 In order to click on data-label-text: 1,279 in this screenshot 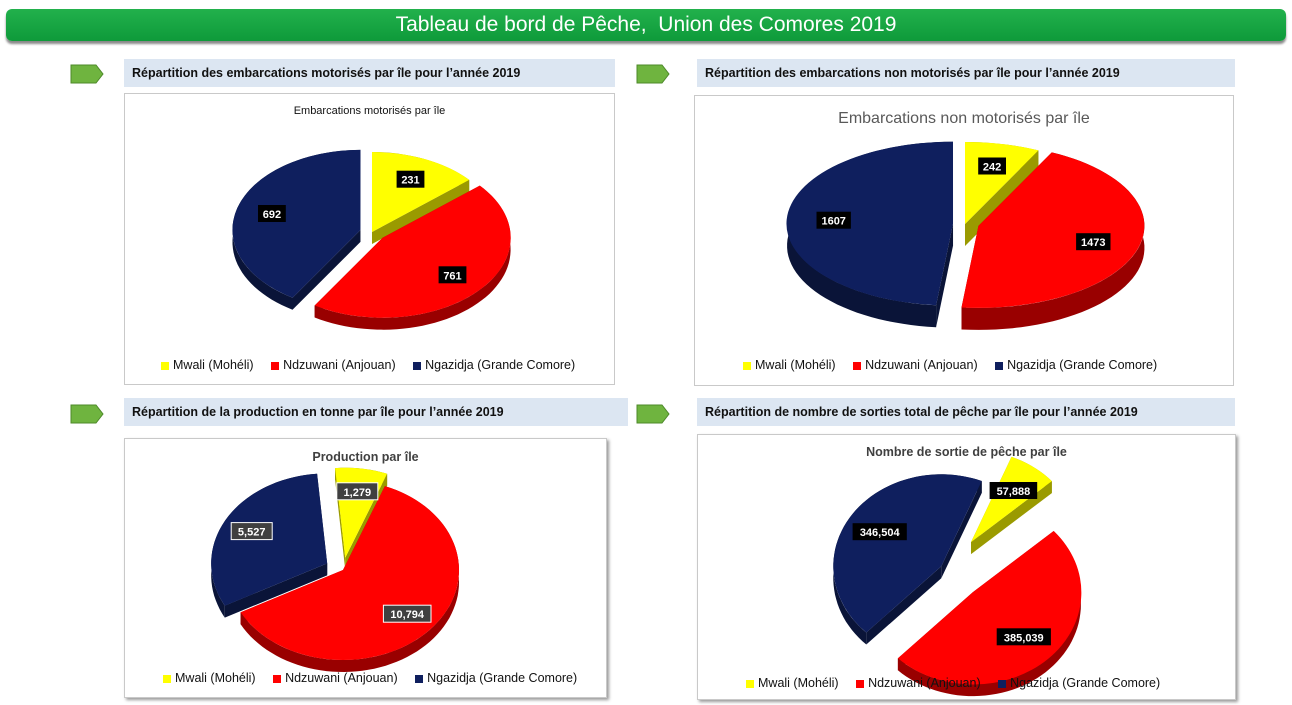, I will do `click(358, 493)`.